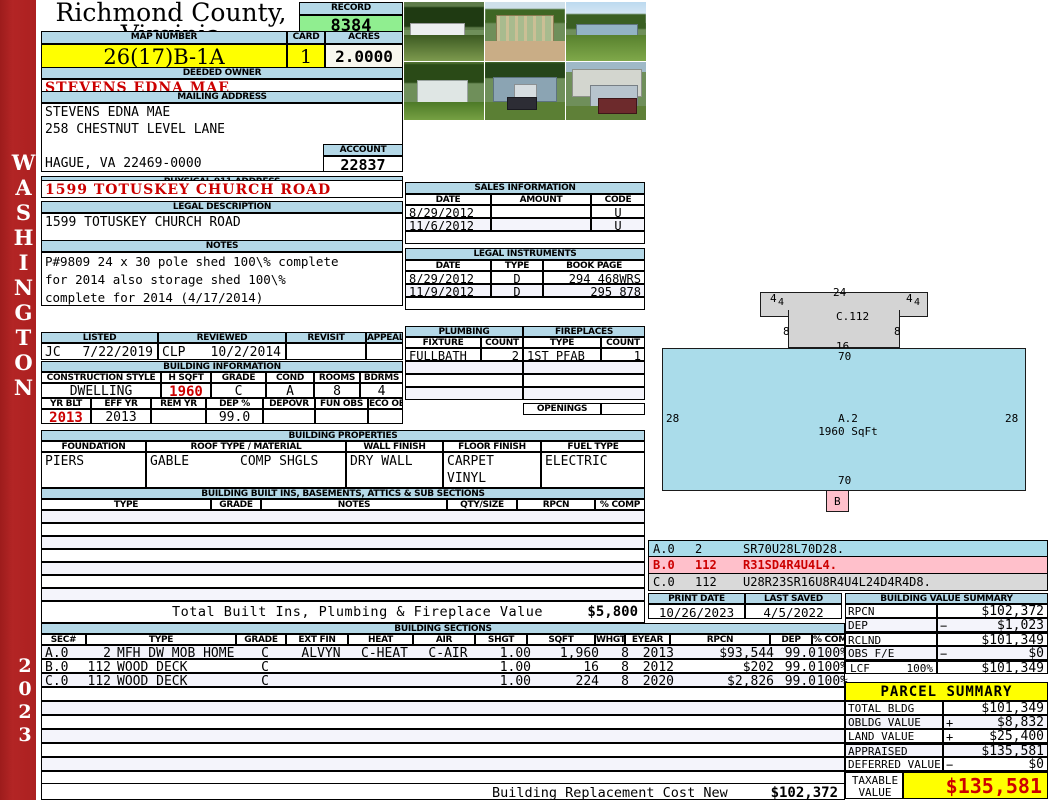 The image size is (1050, 801). I want to click on bs-col-grade: GRADE, so click(261, 639).